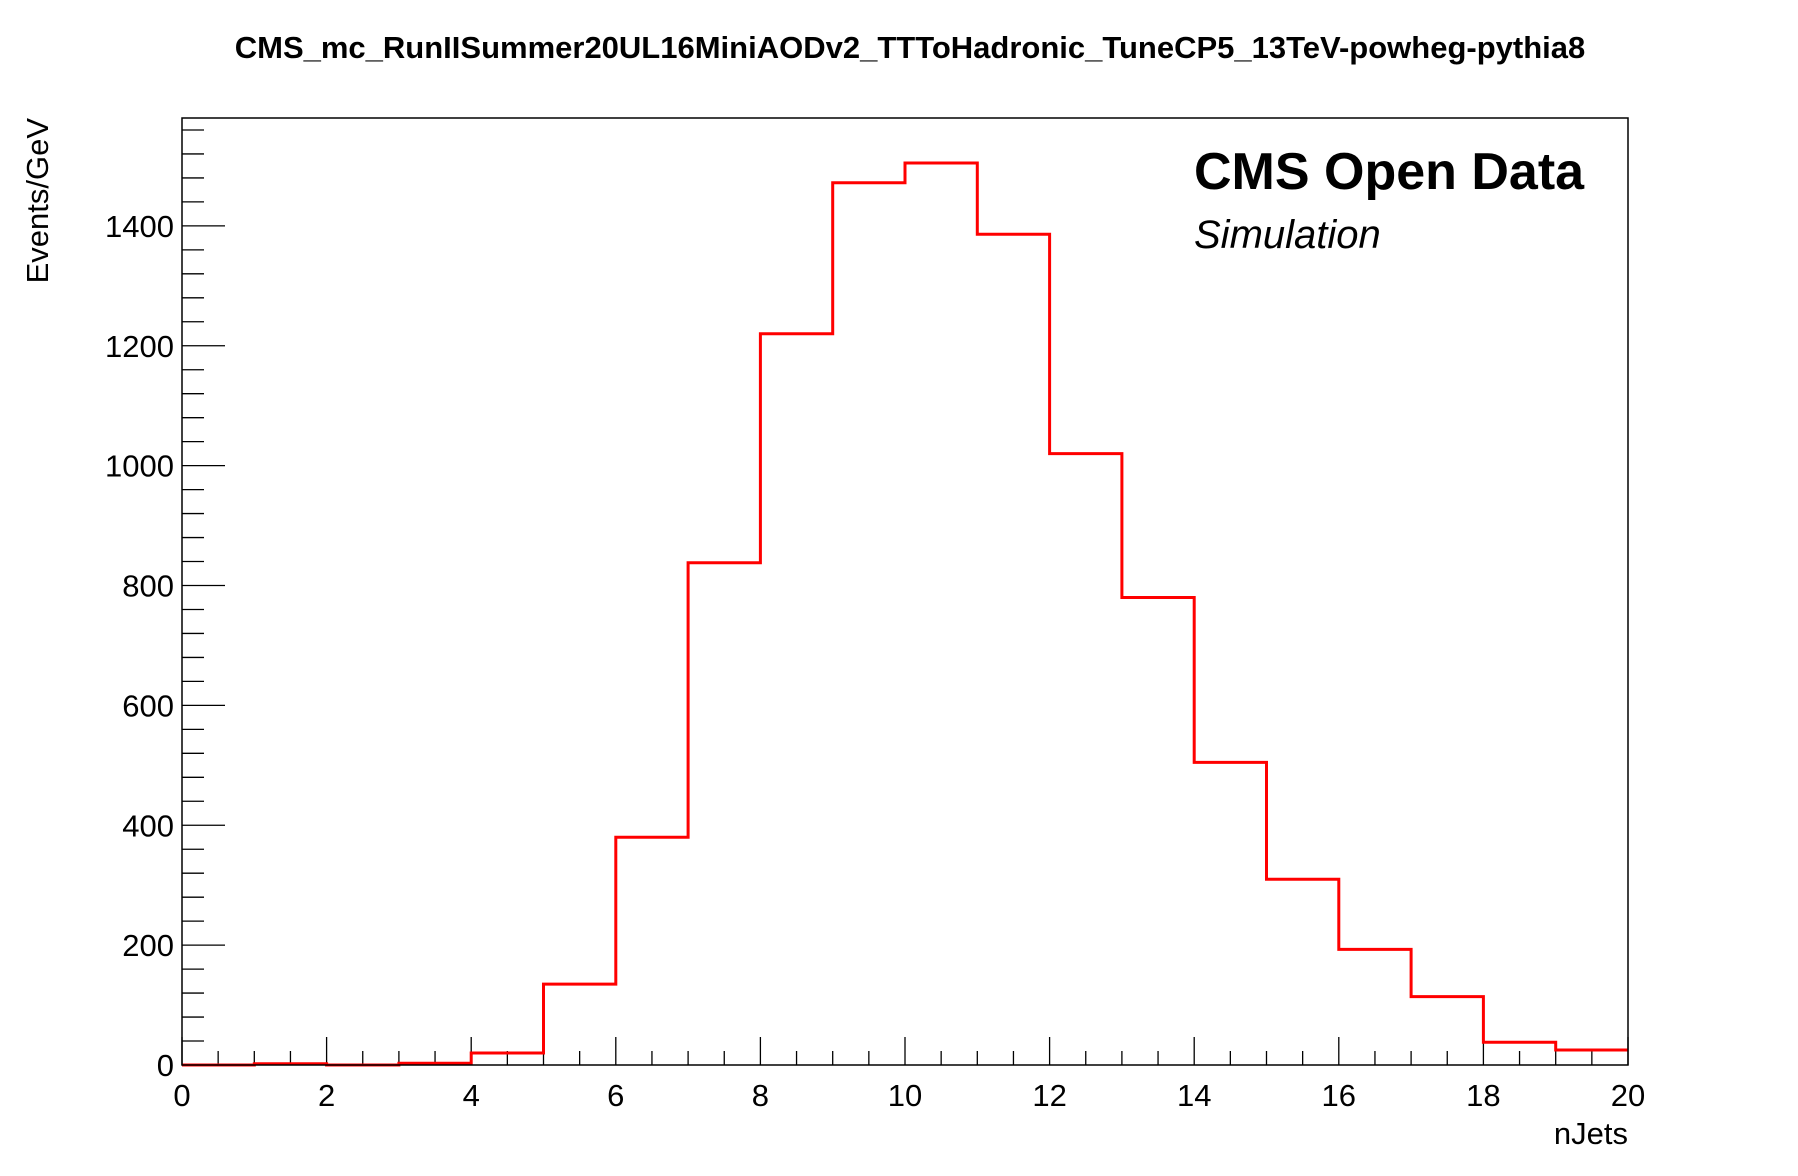 The image size is (1798, 1176). Describe the element at coordinates (1483, 1095) in the screenshot. I see `x-tick-label: 18` at that location.